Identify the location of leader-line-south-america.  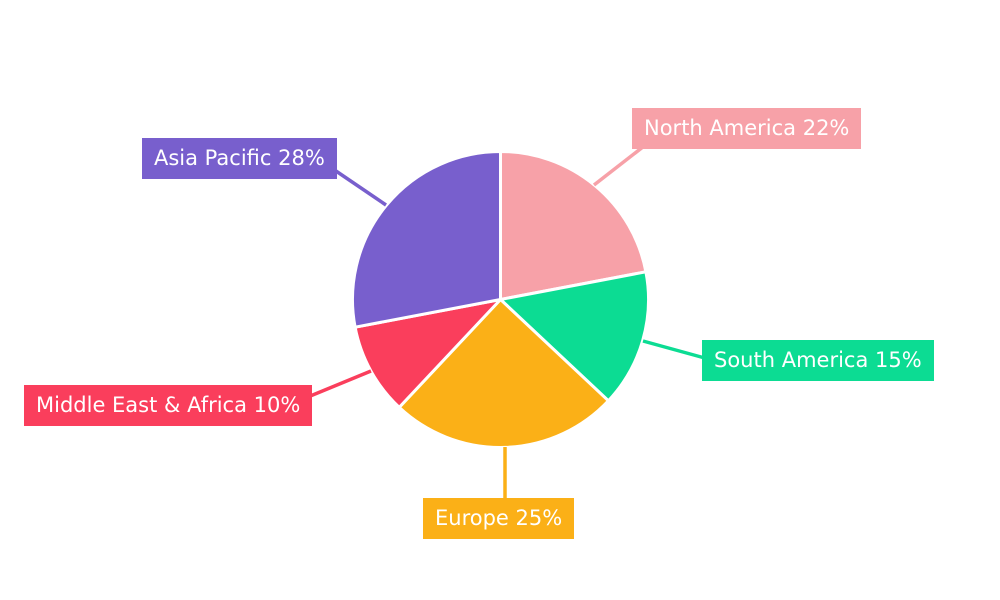
(677, 350).